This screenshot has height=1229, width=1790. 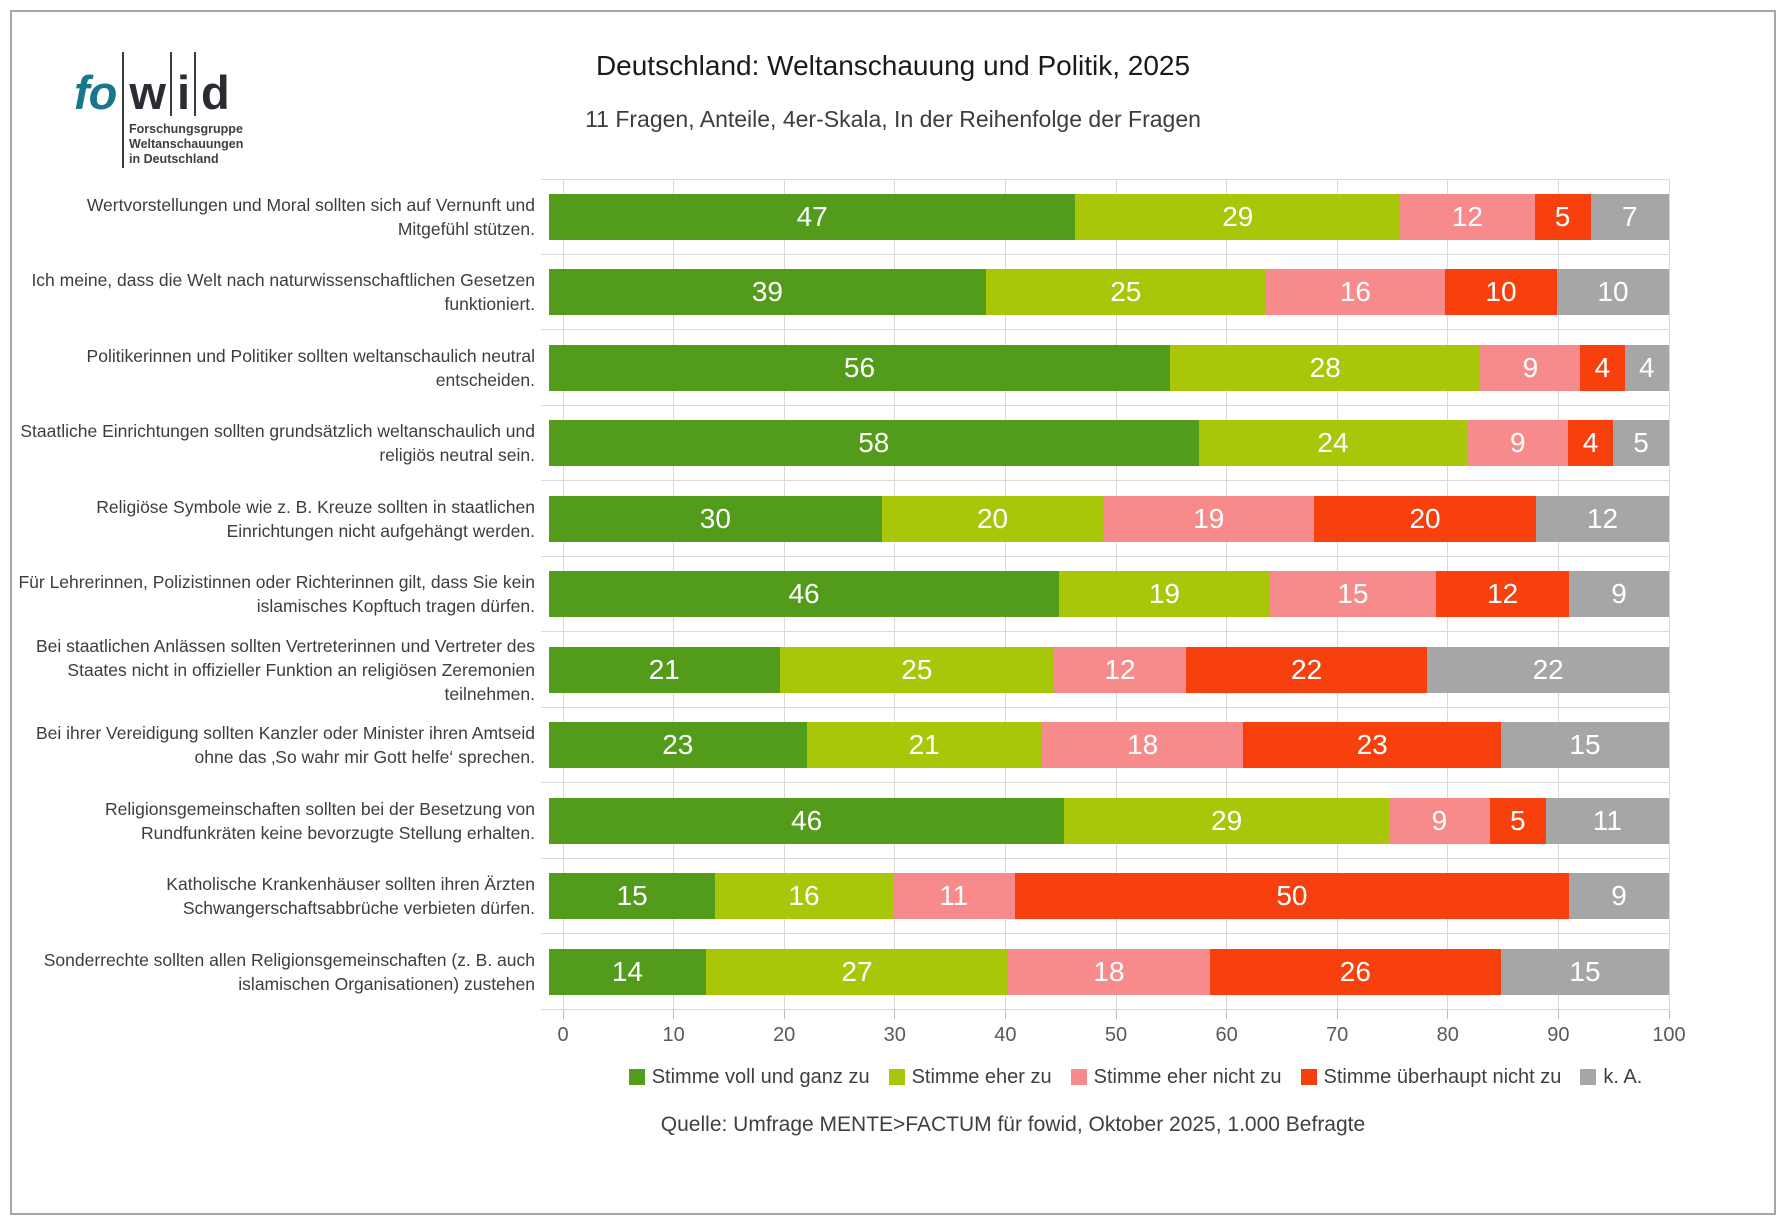 I want to click on segment-value: 26, so click(x=1355, y=971).